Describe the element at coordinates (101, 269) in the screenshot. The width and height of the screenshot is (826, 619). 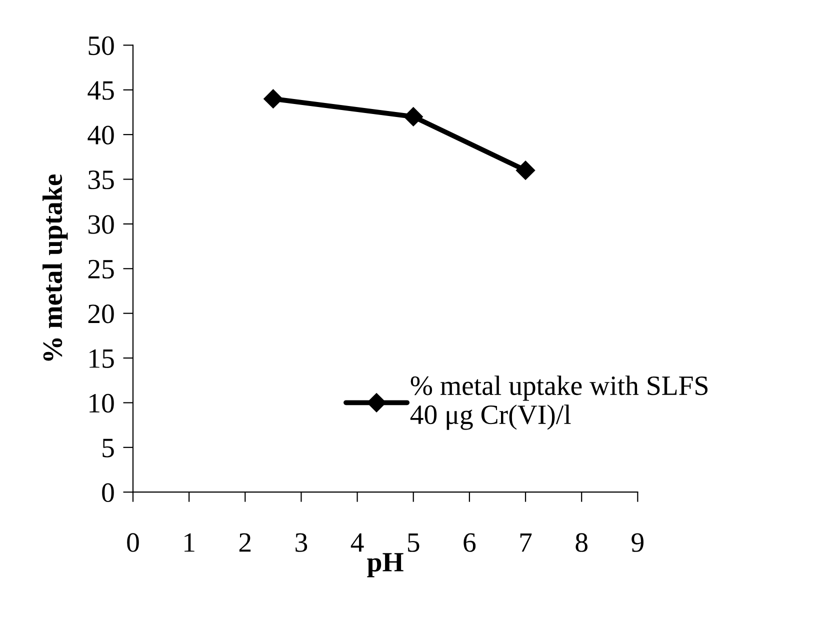
I see `y-tick-label: 25` at that location.